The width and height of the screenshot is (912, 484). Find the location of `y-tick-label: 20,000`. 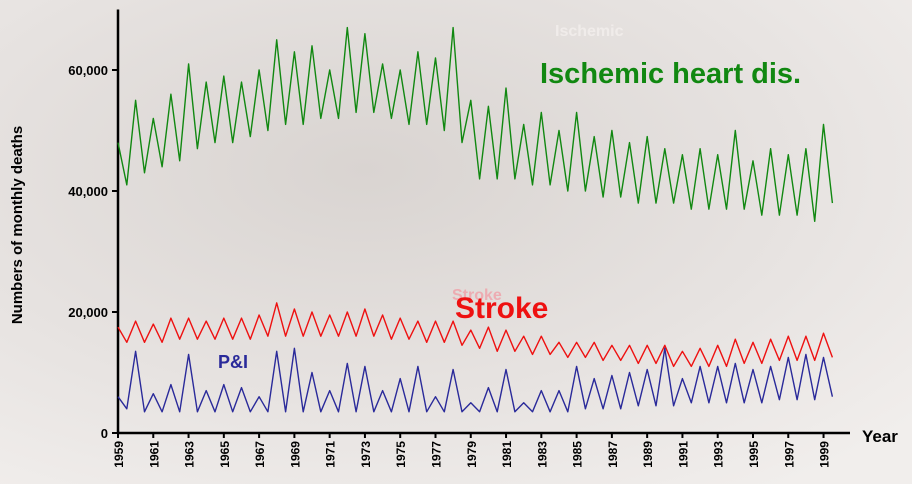

y-tick-label: 20,000 is located at coordinates (88, 312).